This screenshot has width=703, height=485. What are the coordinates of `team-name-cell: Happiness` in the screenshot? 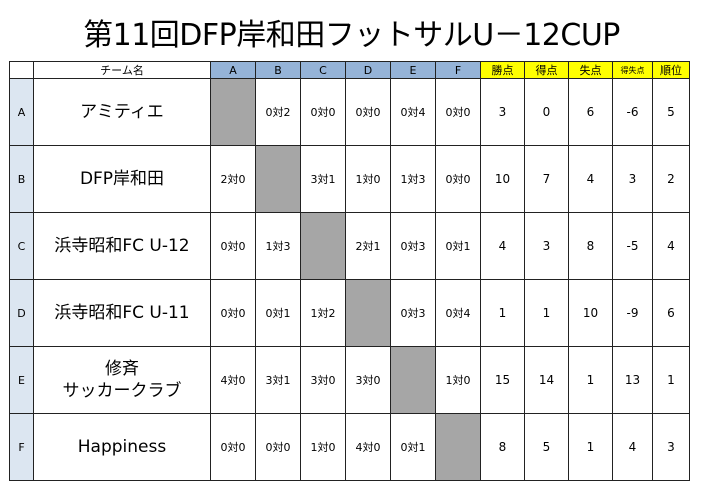 It's located at (122, 447).